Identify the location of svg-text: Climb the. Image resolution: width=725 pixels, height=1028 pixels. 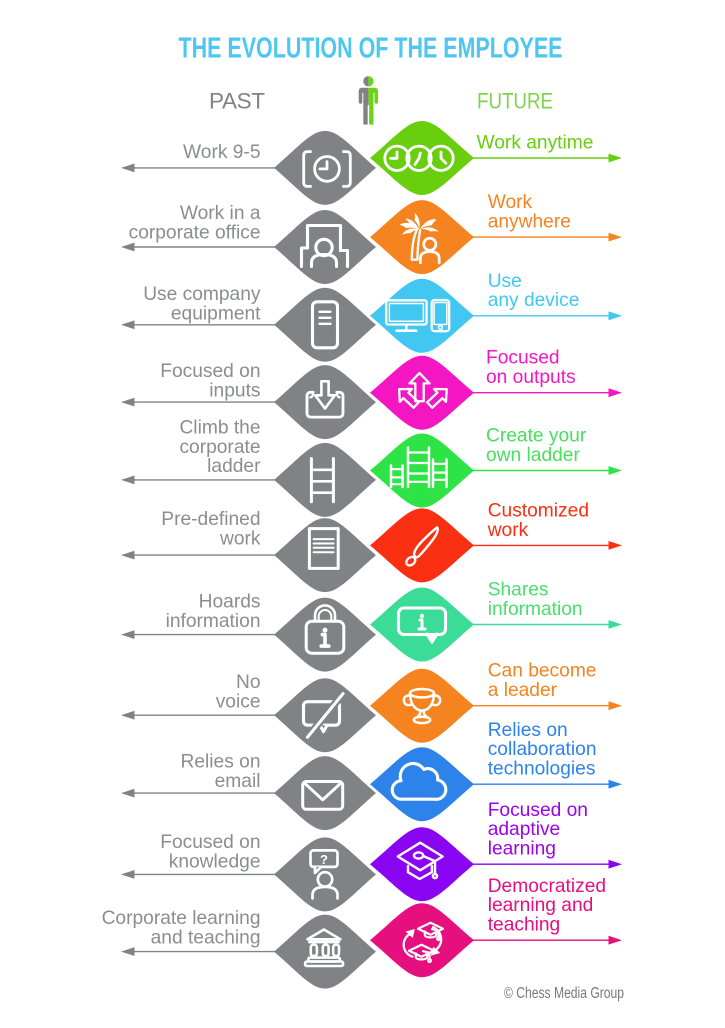
(219, 427).